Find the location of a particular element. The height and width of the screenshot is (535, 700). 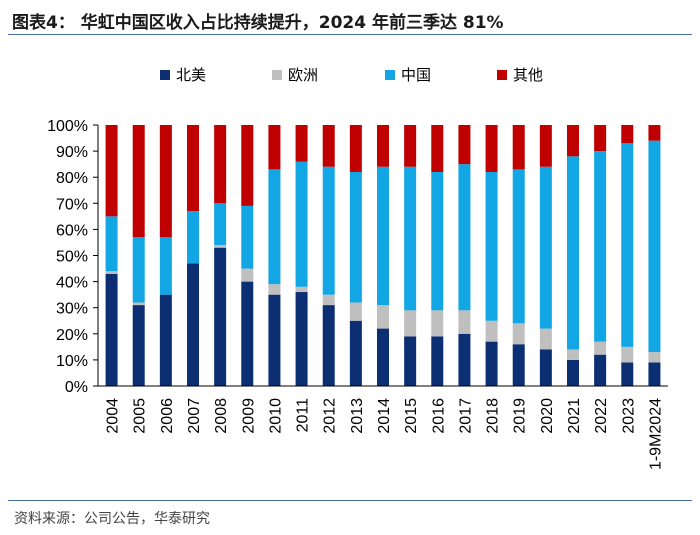

bar-segment-中国-2018 is located at coordinates (491, 246).